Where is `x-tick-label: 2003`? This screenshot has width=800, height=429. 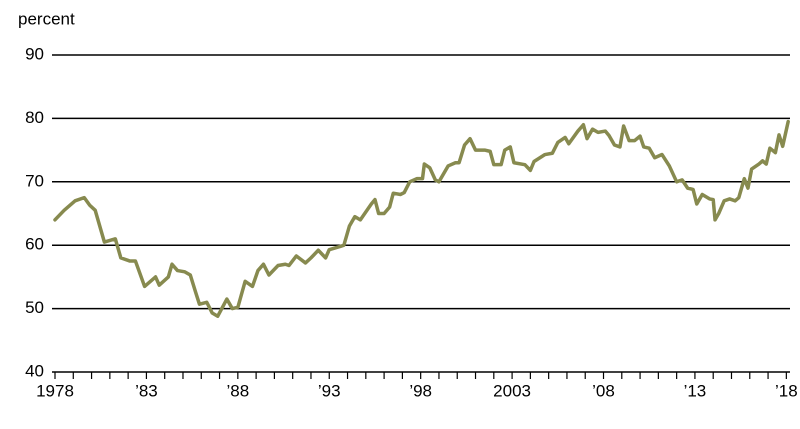 x-tick-label: 2003 is located at coordinates (512, 390).